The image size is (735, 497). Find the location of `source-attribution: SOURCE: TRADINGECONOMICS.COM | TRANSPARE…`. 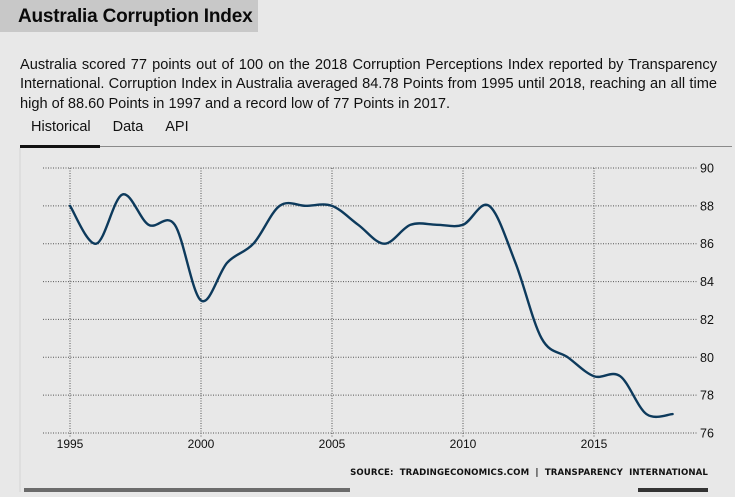

source-attribution: SOURCE: TRADINGECONOMICS.COM | TRANSPARE… is located at coordinates (529, 473).